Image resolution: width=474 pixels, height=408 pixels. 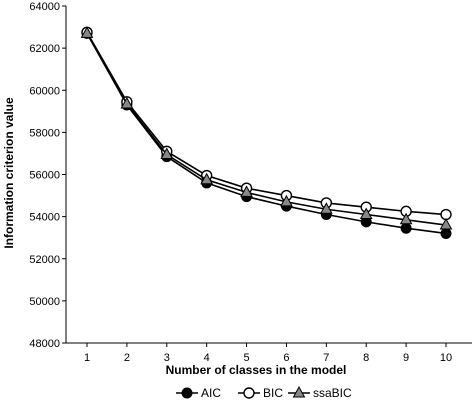 What do you see at coordinates (406, 358) in the screenshot?
I see `x-tick-label: 9` at bounding box center [406, 358].